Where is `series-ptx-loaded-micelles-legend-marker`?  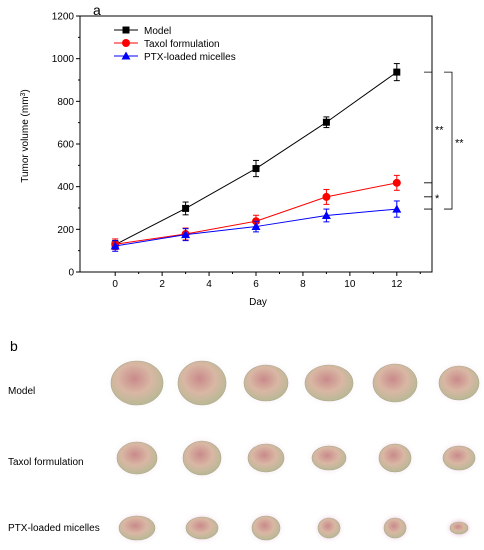
series-ptx-loaded-micelles-legend-marker is located at coordinates (126, 55).